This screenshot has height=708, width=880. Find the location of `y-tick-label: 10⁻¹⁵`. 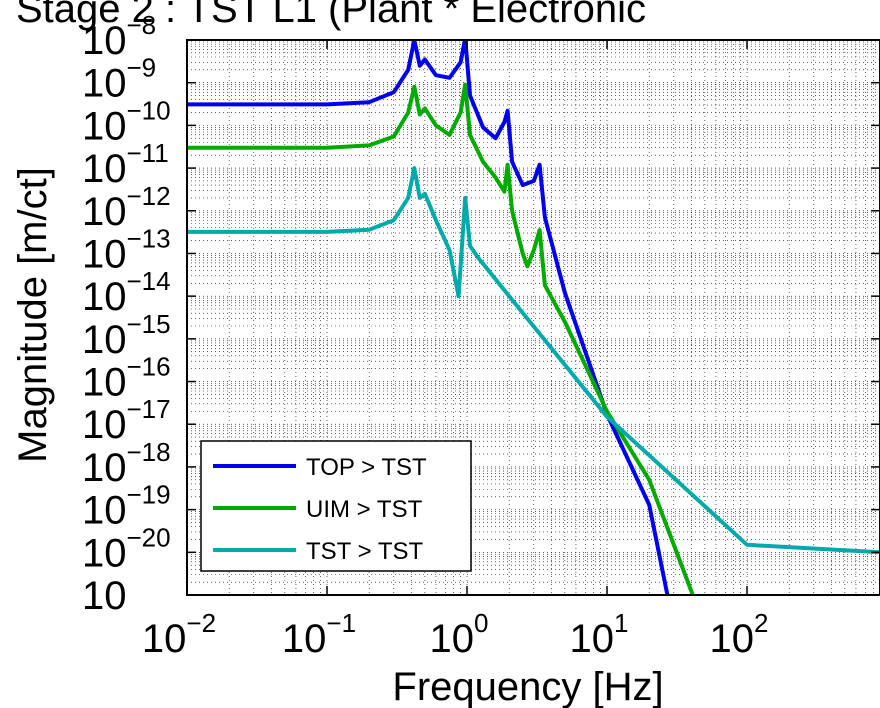

y-tick-label: 10⁻¹⁵ is located at coordinates (126, 335).